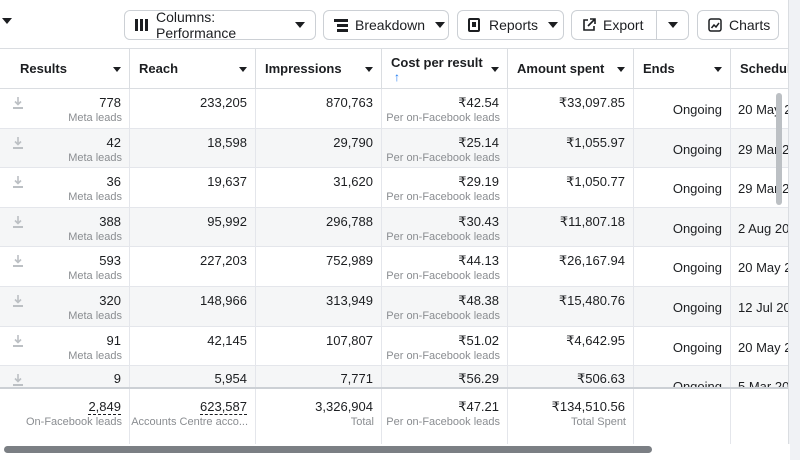 This screenshot has height=460, width=800. I want to click on cell-impressions: 870,763, so click(319, 108).